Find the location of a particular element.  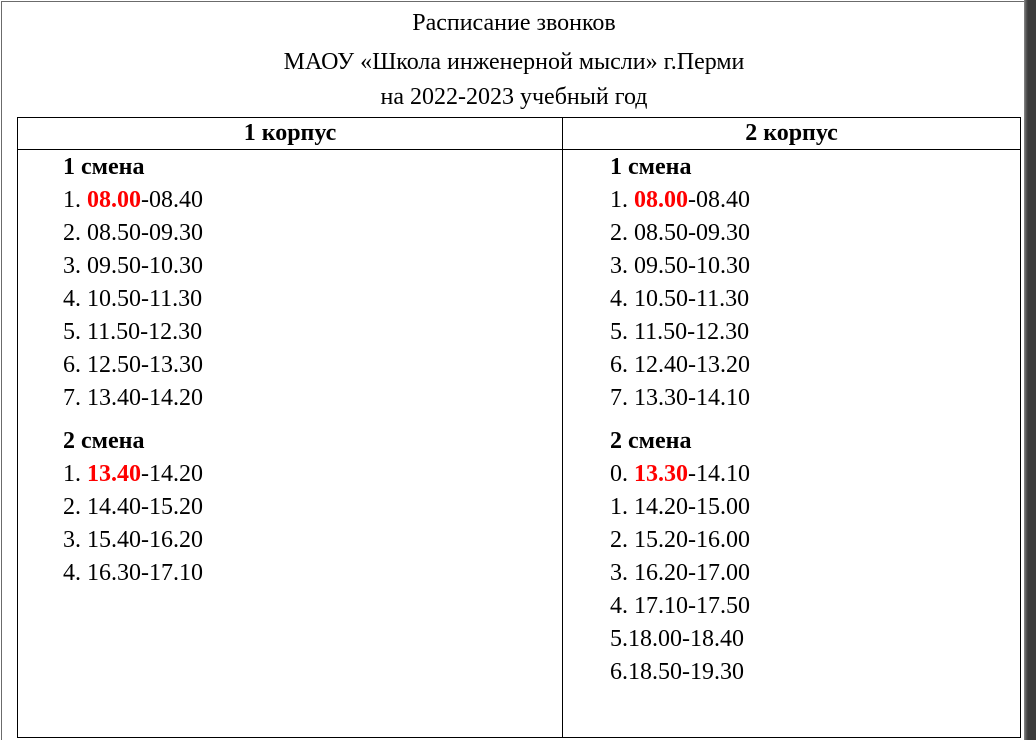

schedule-row: 2. 14.40-15.20 is located at coordinates (133, 507).